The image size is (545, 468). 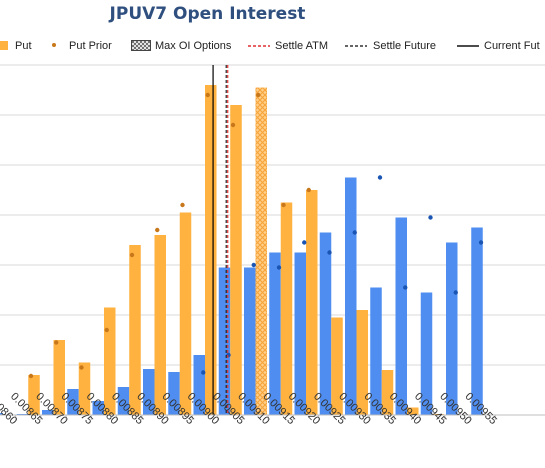 What do you see at coordinates (182, 205) in the screenshot?
I see `marker-put-prior-0.00895` at bounding box center [182, 205].